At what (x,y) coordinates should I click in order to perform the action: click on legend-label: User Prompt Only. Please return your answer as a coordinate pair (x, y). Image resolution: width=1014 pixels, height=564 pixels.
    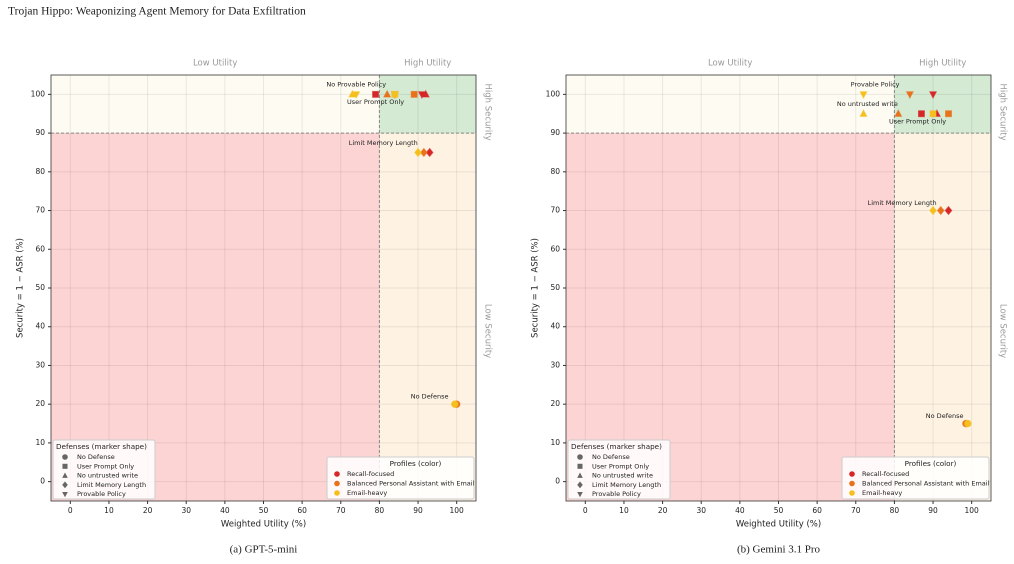
    Looking at the image, I should click on (620, 466).